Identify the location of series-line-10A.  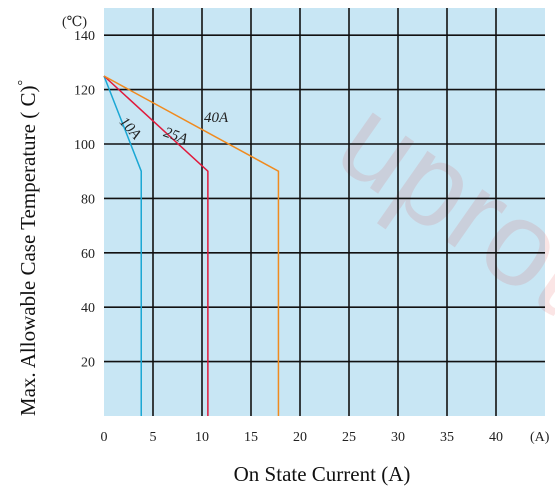
(122, 245).